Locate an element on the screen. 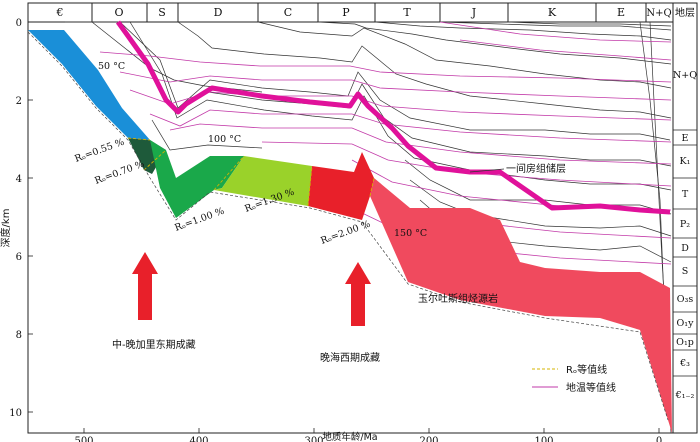 The image size is (700, 442). period-cambrian: € is located at coordinates (60, 12).